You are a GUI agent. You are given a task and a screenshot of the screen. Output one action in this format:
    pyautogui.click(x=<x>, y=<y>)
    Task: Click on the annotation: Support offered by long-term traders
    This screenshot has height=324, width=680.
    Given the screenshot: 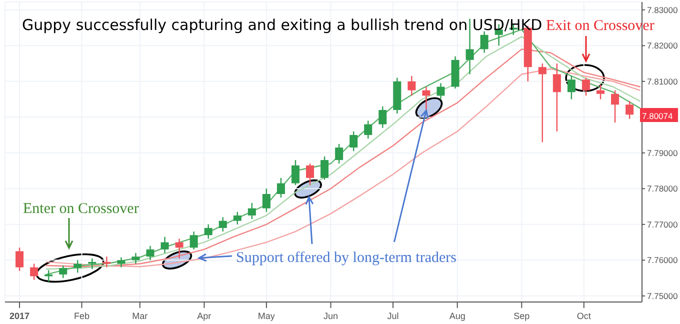 What is the action you would take?
    pyautogui.click(x=346, y=258)
    